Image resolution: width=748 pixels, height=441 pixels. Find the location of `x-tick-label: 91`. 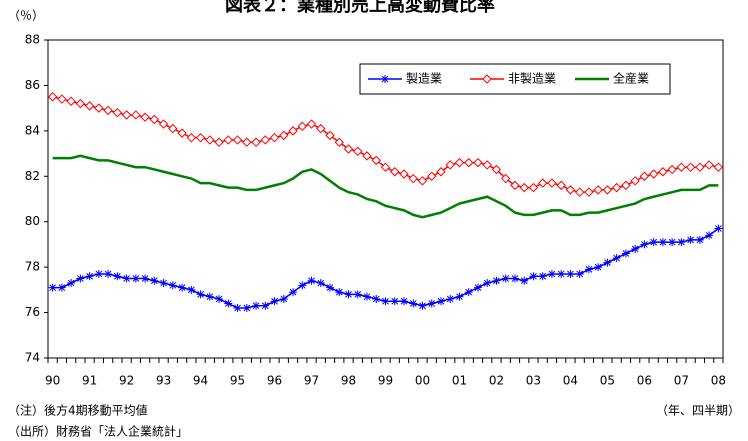

x-tick-label: 91 is located at coordinates (89, 381).